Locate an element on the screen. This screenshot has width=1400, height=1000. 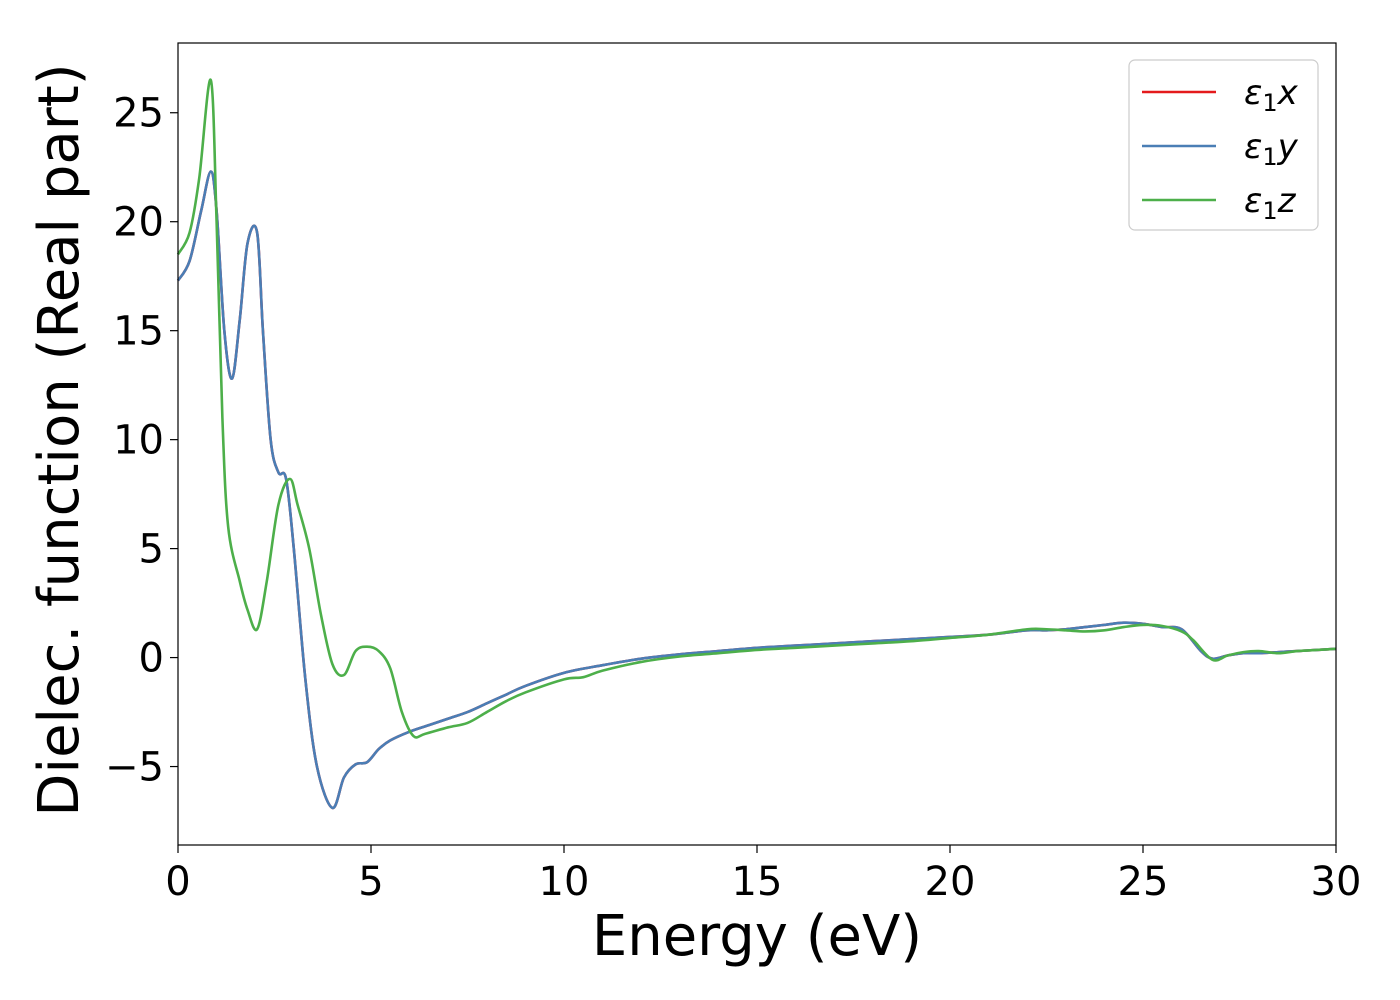
x-tick-label: 10 is located at coordinates (564, 882).